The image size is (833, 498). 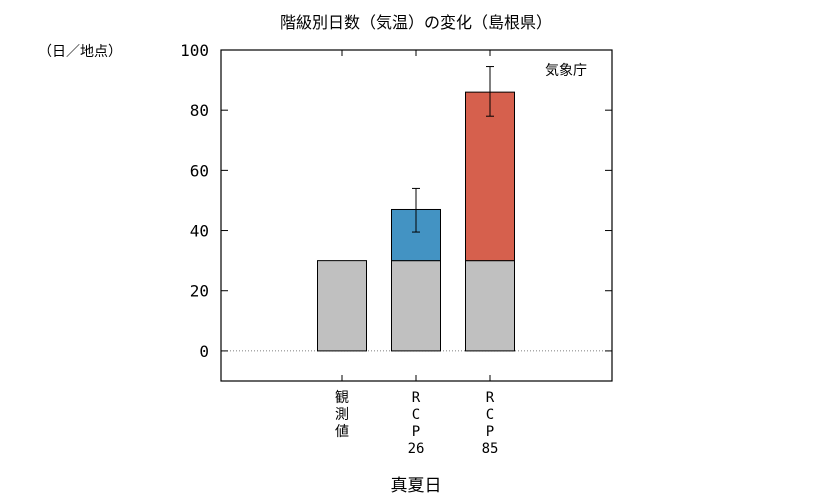 I want to click on source-label: 気象庁, so click(x=566, y=71).